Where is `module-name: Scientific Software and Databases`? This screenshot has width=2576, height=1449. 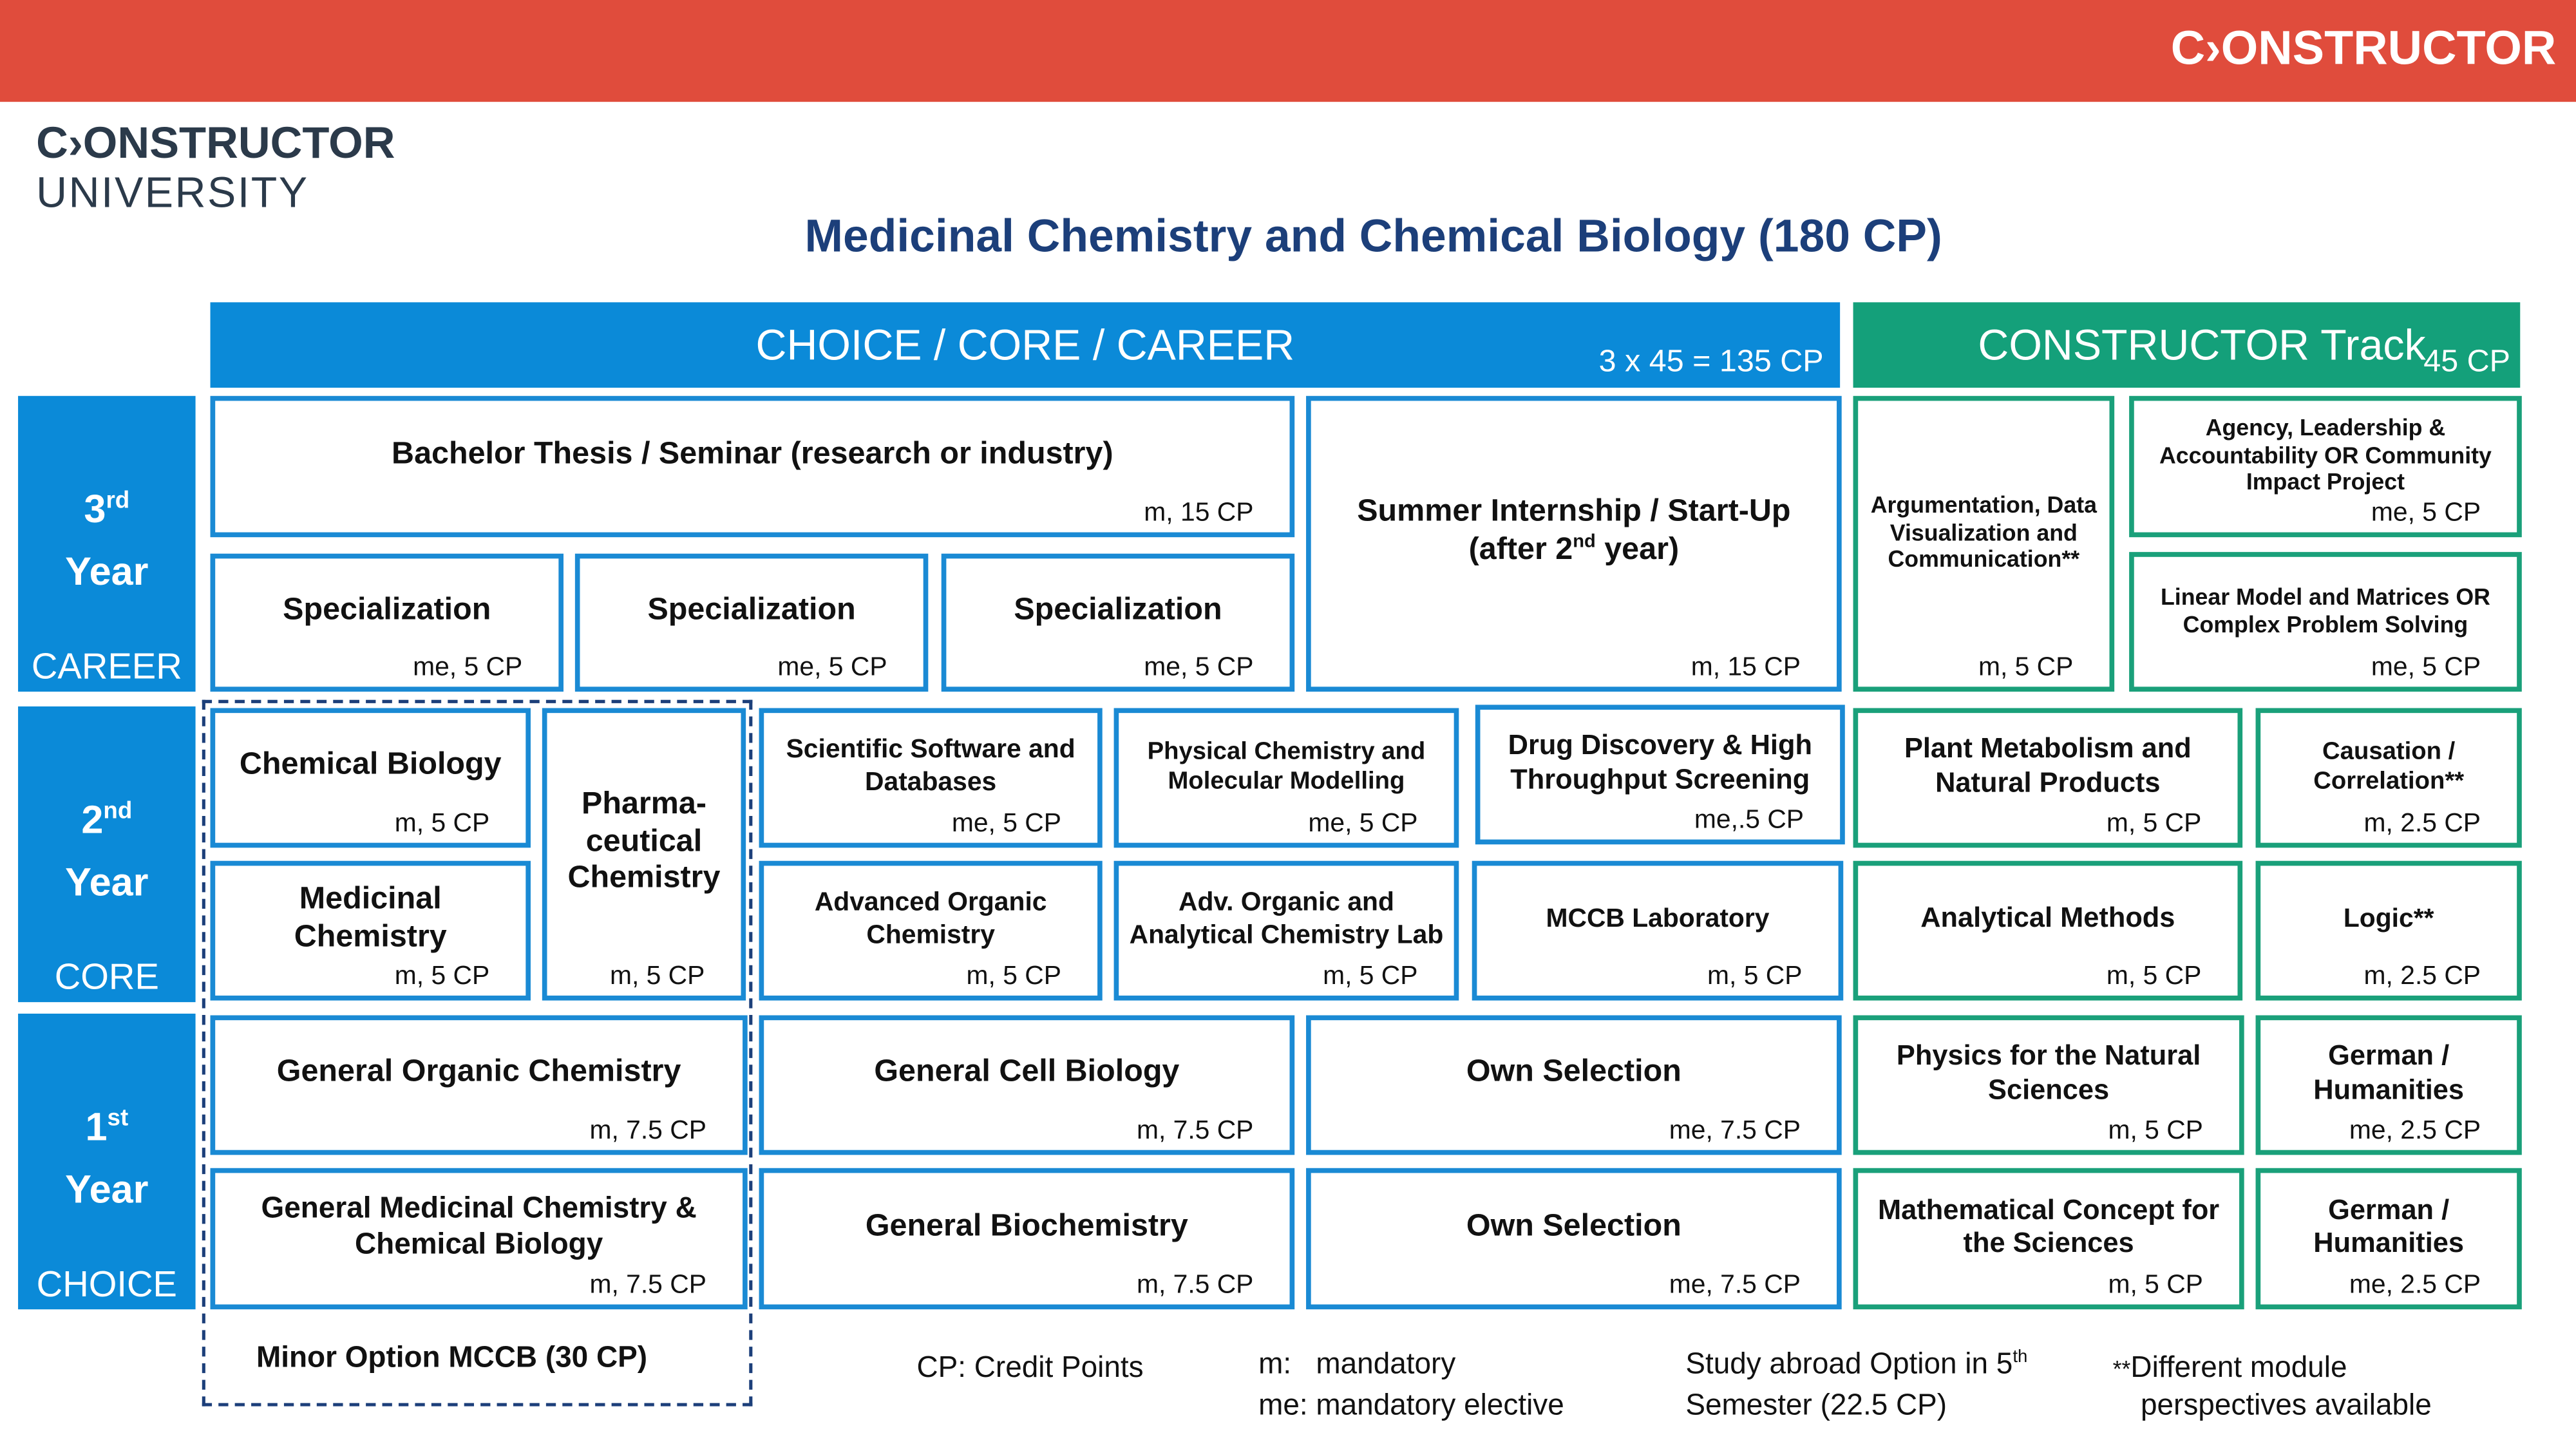
module-name: Scientific Software and Databases is located at coordinates (931, 766).